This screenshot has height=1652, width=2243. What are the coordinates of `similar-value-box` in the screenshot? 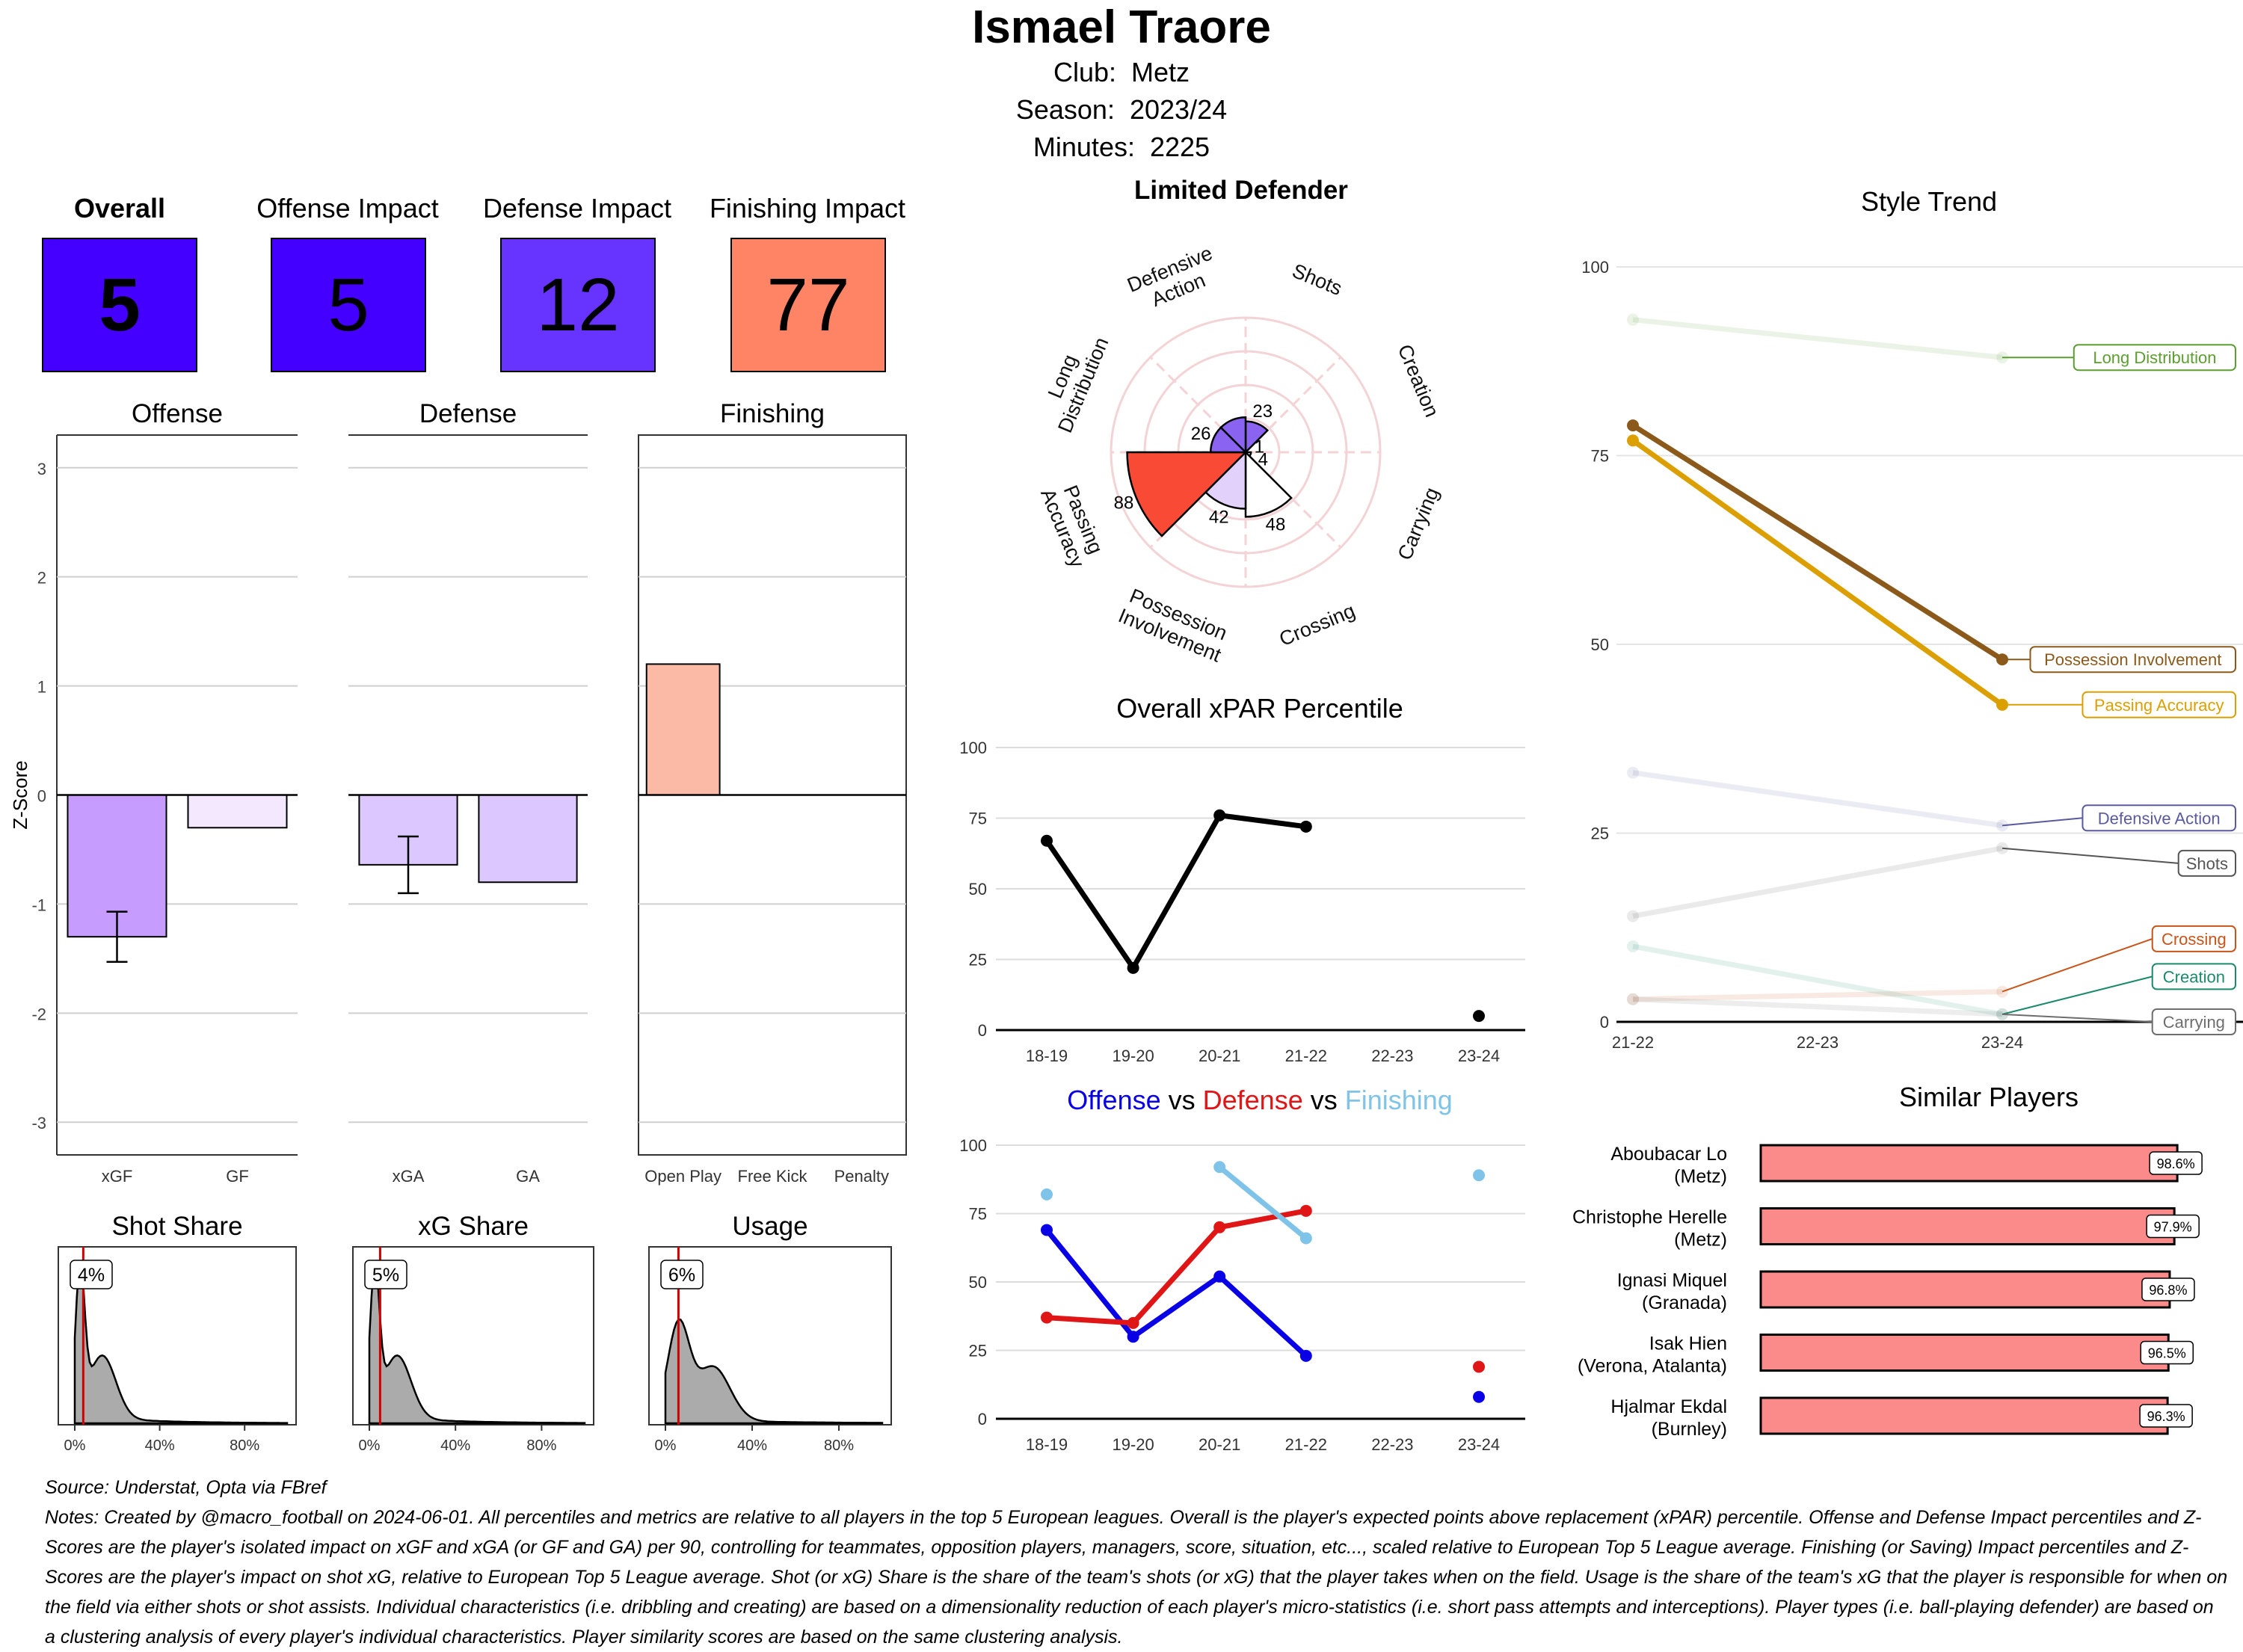 It's located at (2168, 1289).